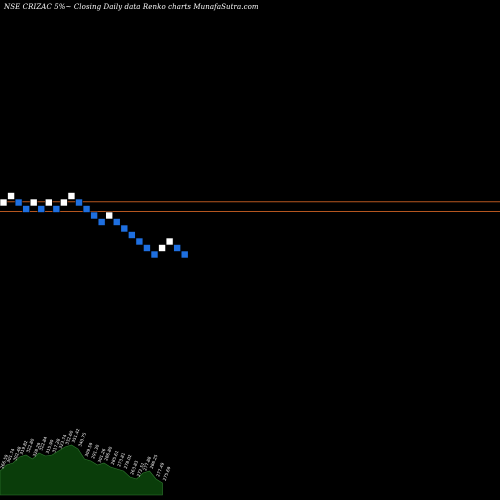  Describe the element at coordinates (11, 456) in the screenshot. I see `volume-label-1: 301.74` at that location.